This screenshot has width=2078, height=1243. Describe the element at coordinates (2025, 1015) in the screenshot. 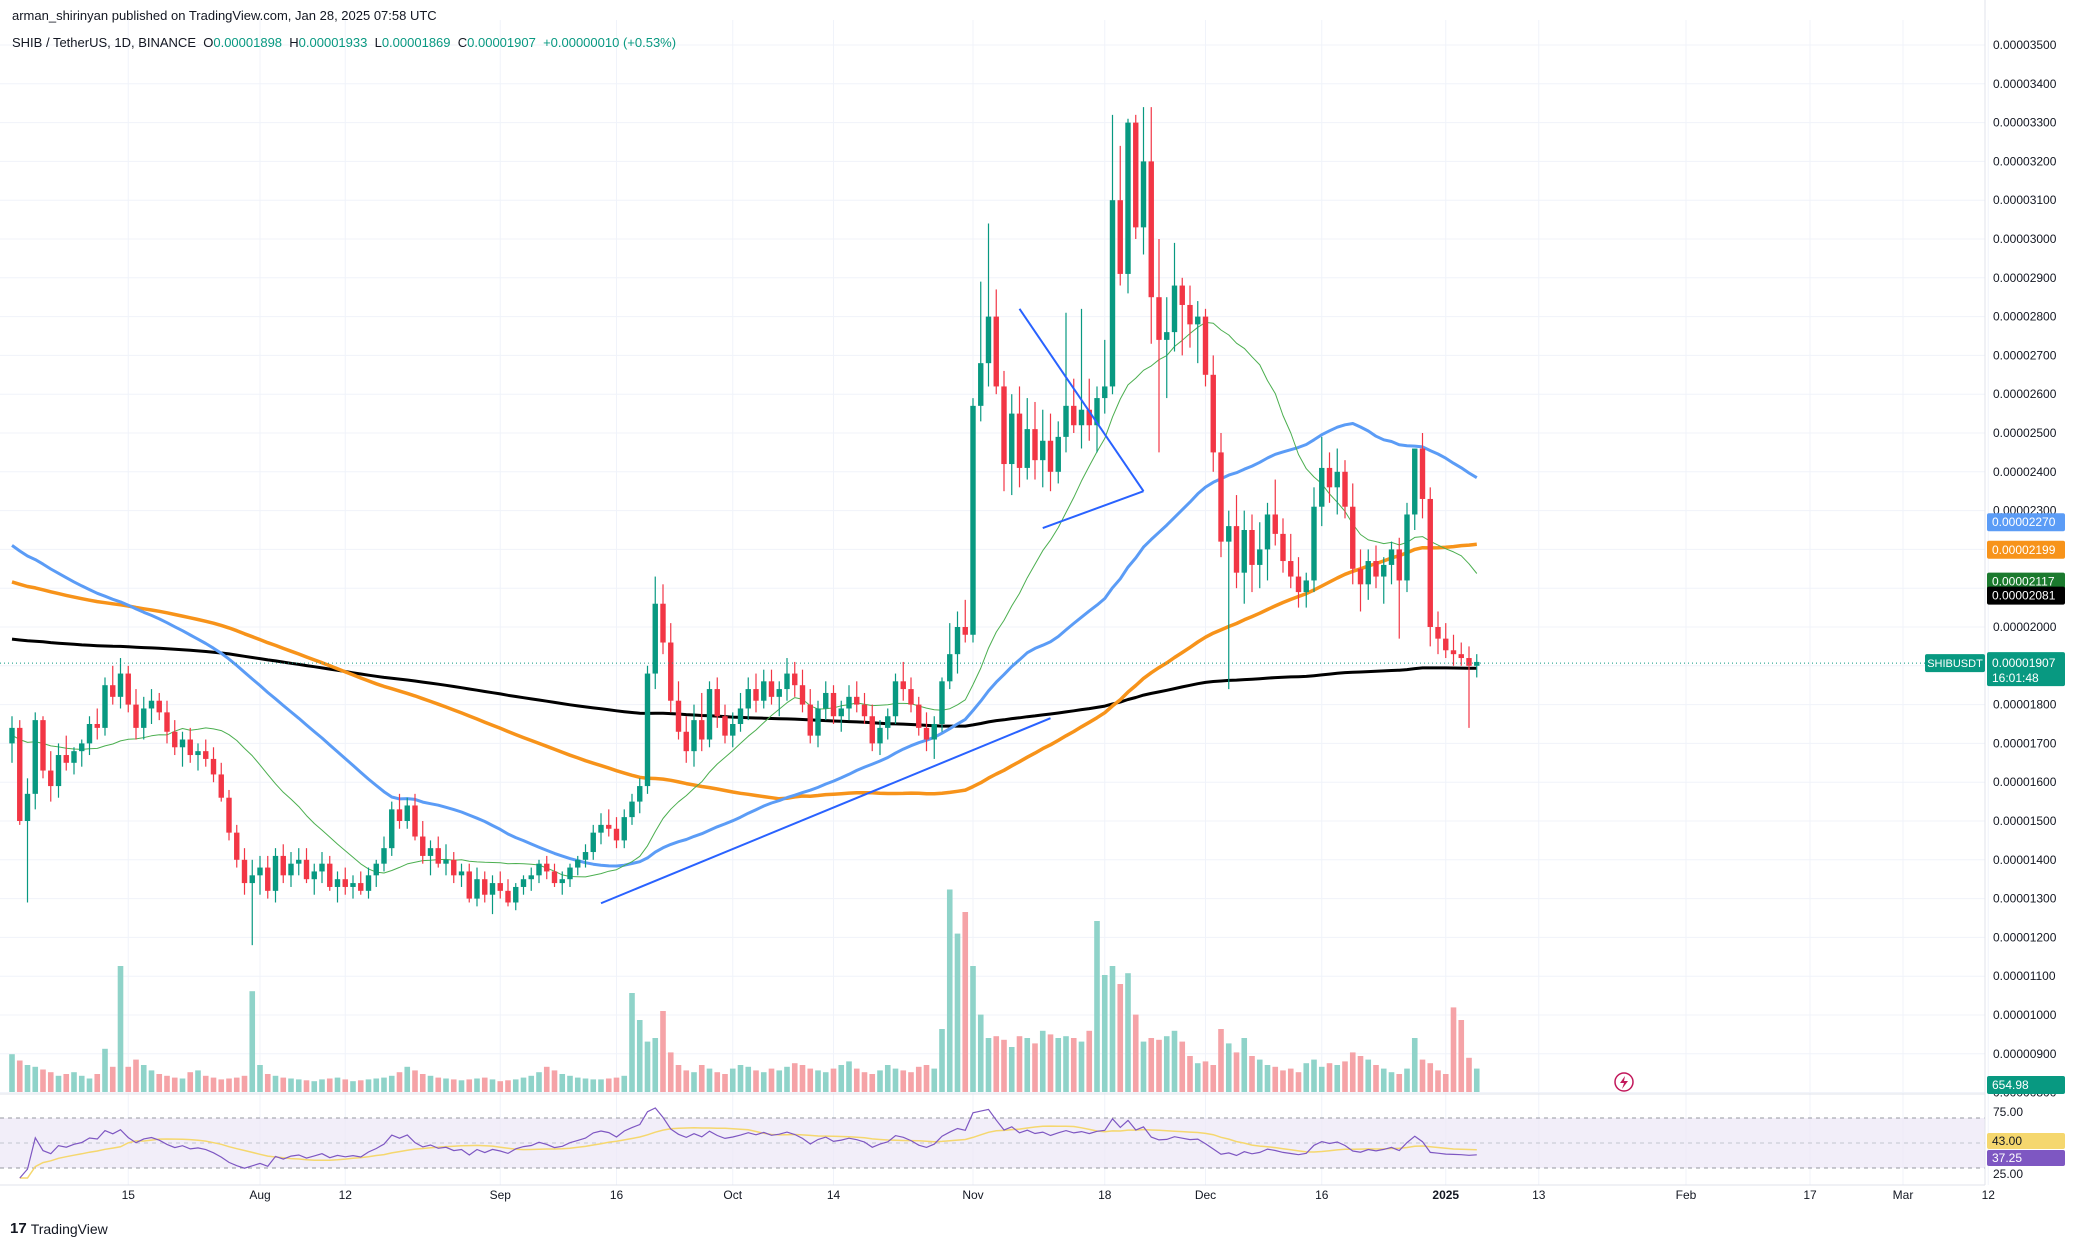

I see `price-tick-label: 0.00001000` at that location.